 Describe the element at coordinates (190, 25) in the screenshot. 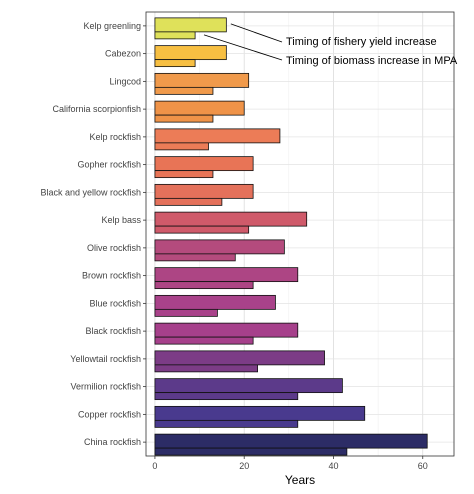

I see `bar-fishery-yield-kelp-greenling` at that location.